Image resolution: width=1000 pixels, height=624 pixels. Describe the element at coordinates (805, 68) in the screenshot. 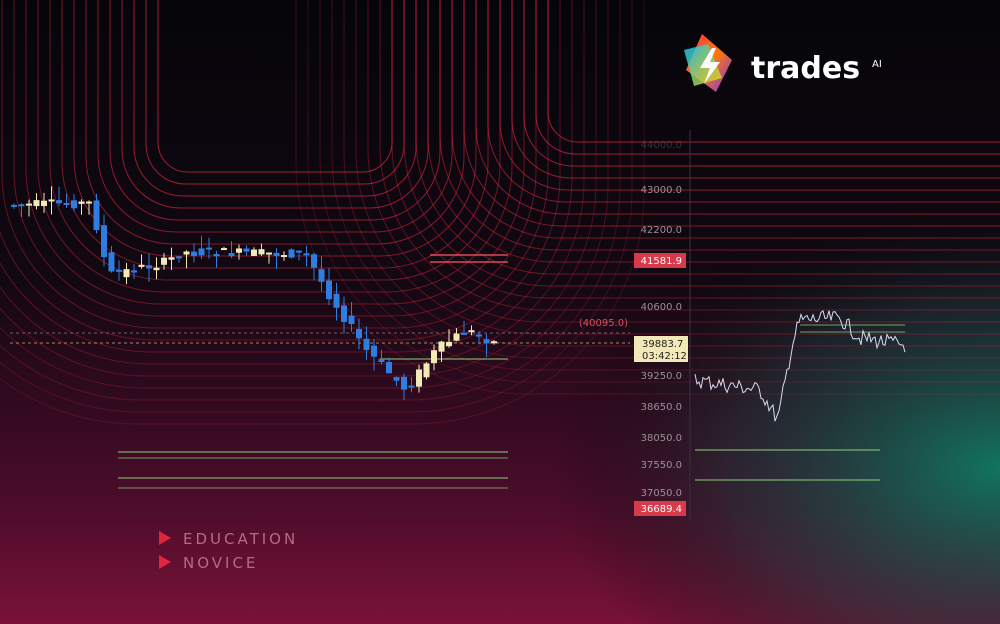

I see `brand-name: trades` at that location.